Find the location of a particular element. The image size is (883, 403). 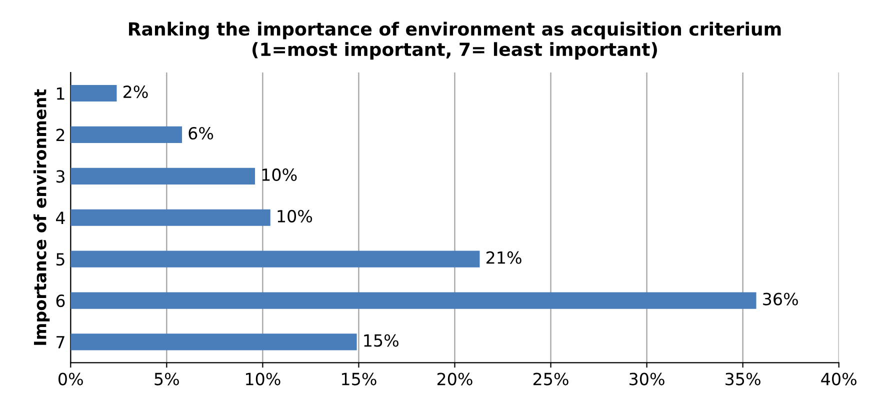

x-tick-label: 40% is located at coordinates (838, 379).